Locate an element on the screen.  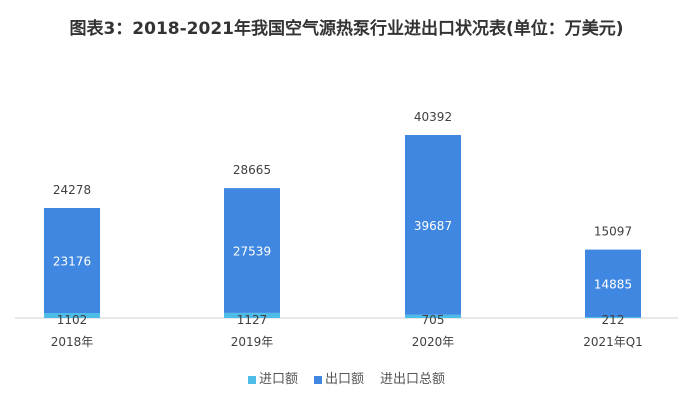
label-total: 15097 is located at coordinates (613, 232).